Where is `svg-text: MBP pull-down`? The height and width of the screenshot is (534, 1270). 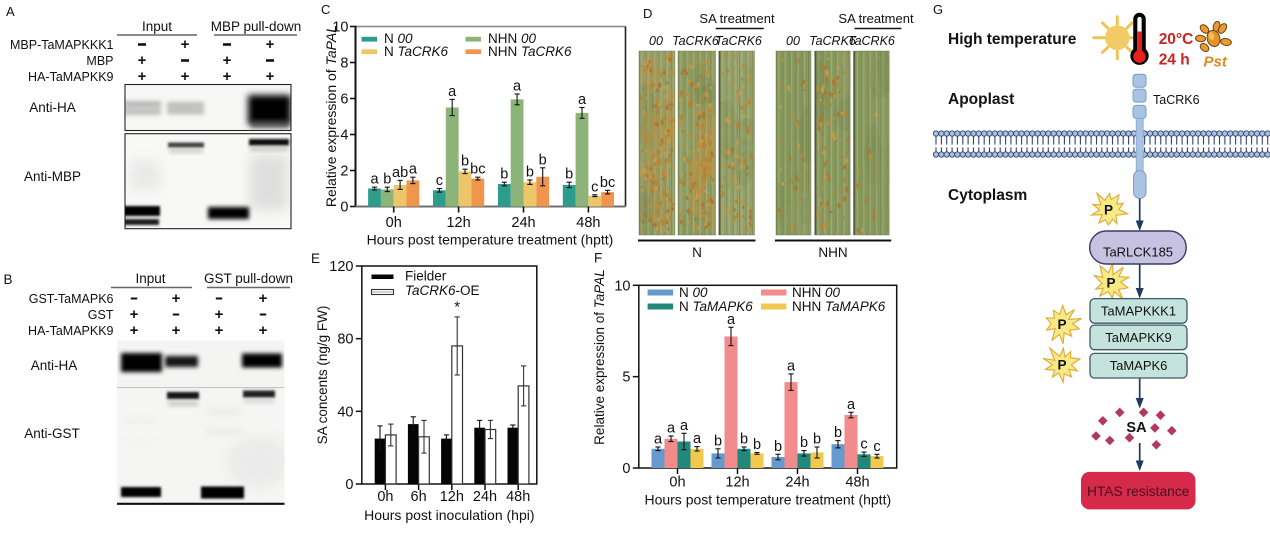 svg-text: MBP pull-down is located at coordinates (256, 26).